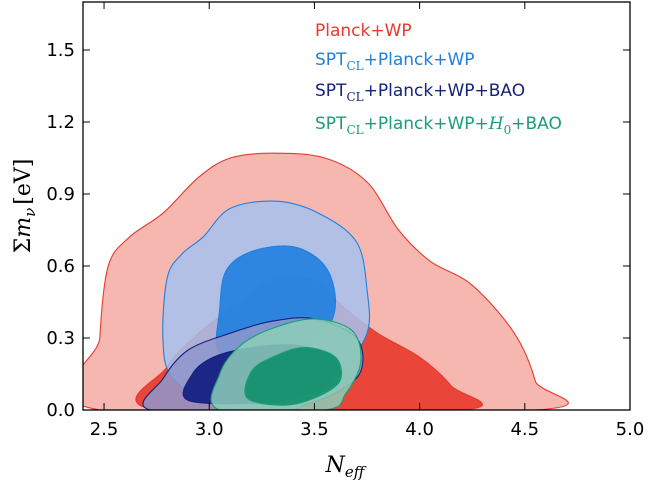 The width and height of the screenshot is (651, 482). I want to click on y-tick-label: 0.9, so click(60, 194).